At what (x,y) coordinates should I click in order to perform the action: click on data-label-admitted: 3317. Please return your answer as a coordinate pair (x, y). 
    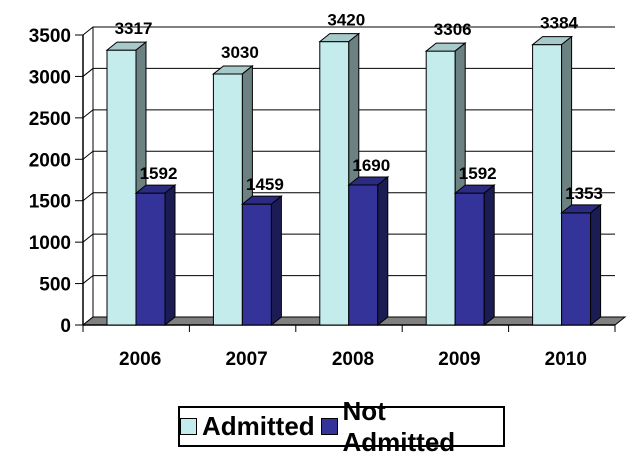
    Looking at the image, I should click on (134, 28).